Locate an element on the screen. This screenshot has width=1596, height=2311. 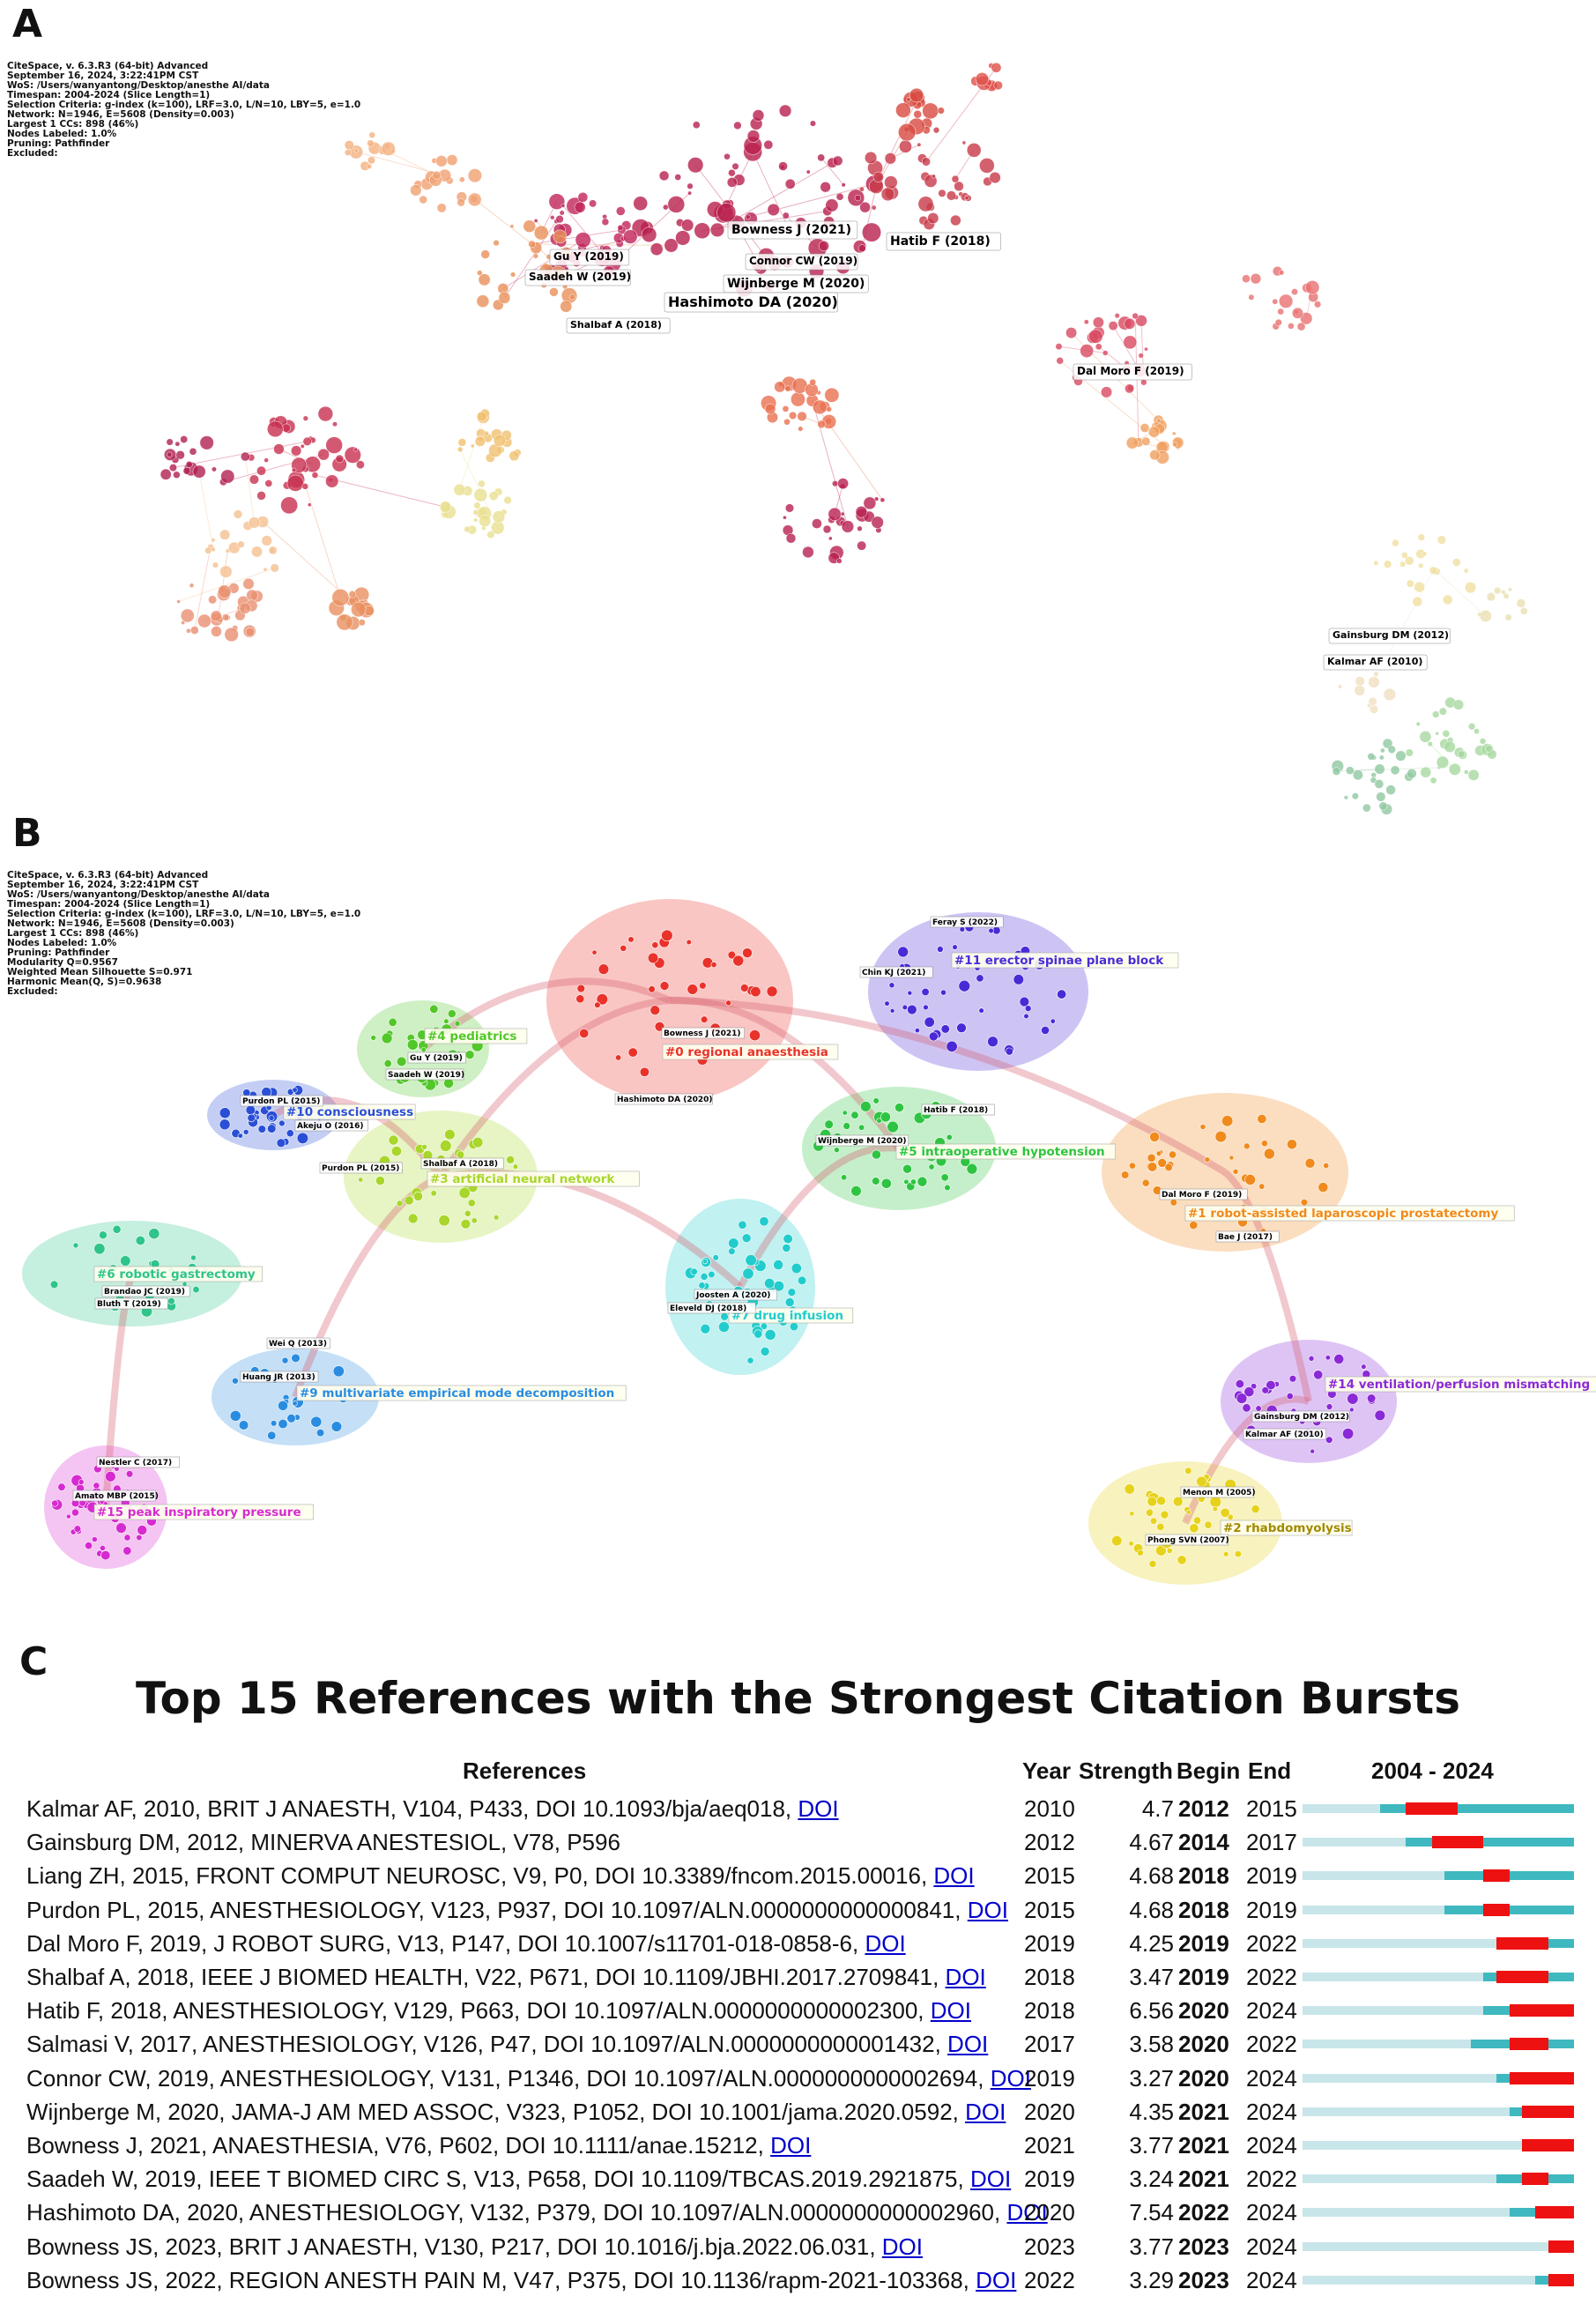
node-label-tag: Gainsburg DM (2012) is located at coordinates (1300, 1416).